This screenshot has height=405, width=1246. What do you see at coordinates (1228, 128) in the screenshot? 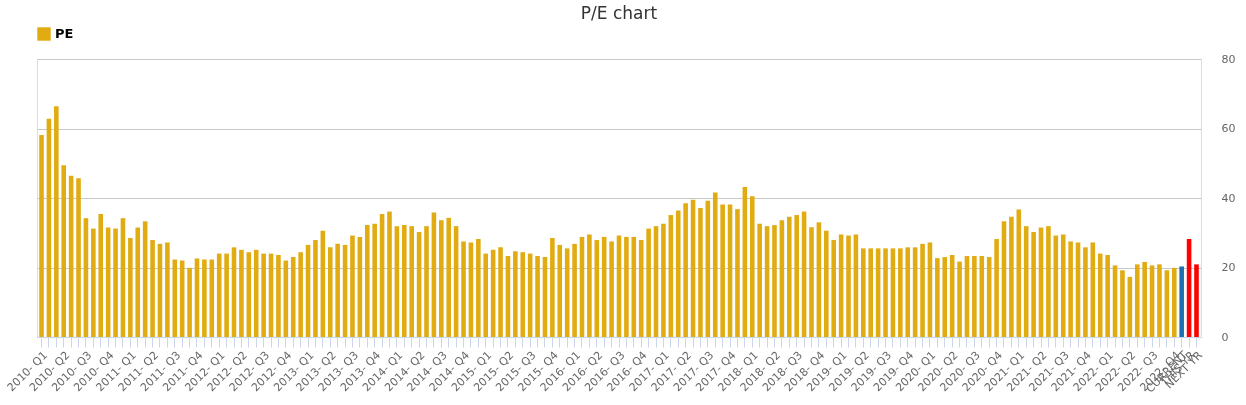
I see `y-tick-label: 60` at bounding box center [1228, 128].